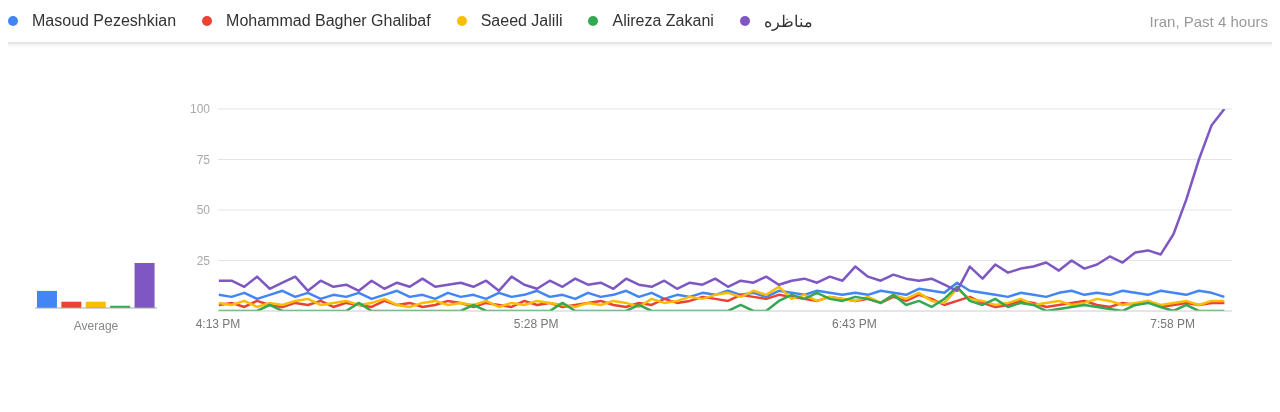 Image resolution: width=1280 pixels, height=412 pixels. I want to click on legend-label: مناظره, so click(788, 21).